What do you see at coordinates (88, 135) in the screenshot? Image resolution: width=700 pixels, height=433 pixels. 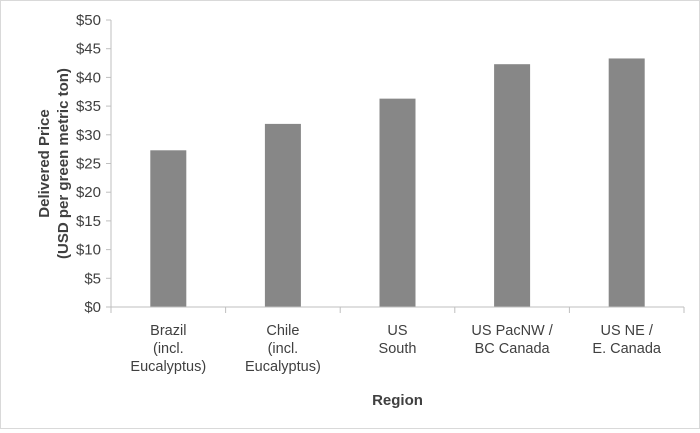 I see `y-tick-label: $30` at bounding box center [88, 135].